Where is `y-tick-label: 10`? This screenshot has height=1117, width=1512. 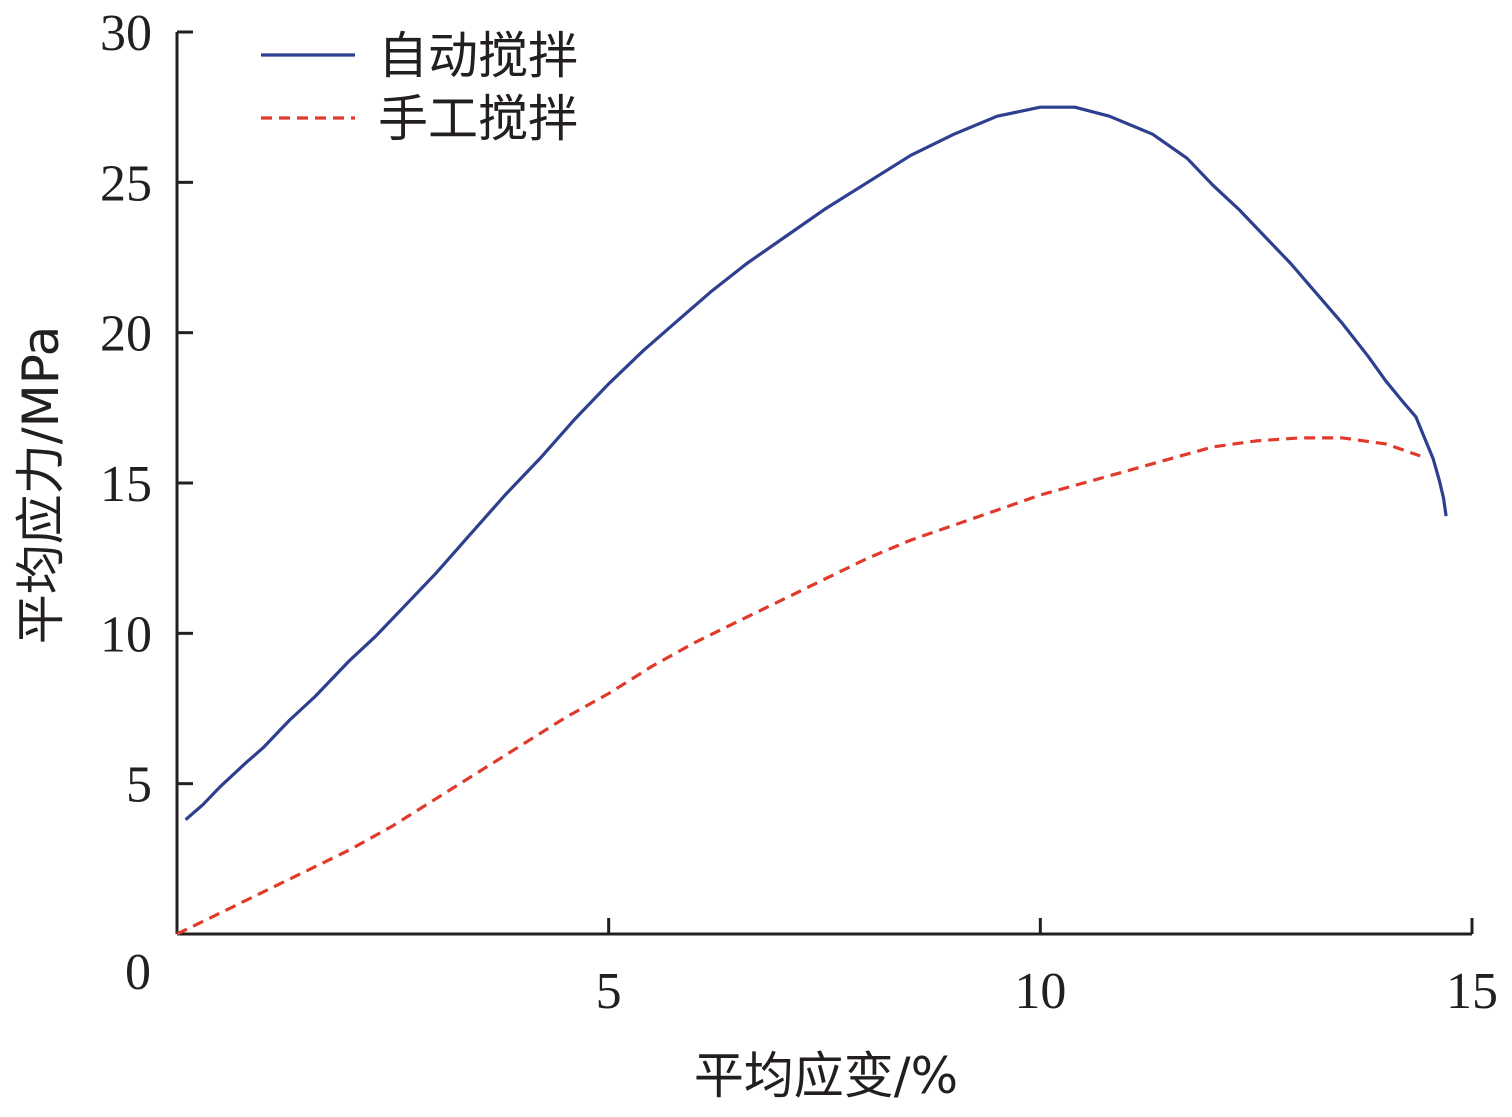
y-tick-label: 10 is located at coordinates (126, 634).